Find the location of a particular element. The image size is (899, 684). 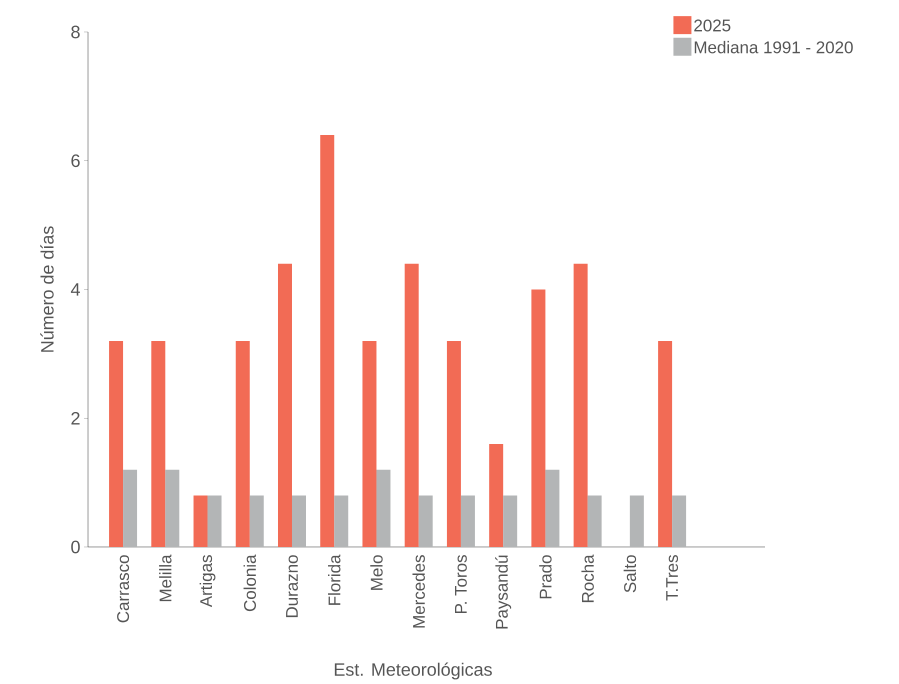

x-tick-label: Melo is located at coordinates (376, 572).